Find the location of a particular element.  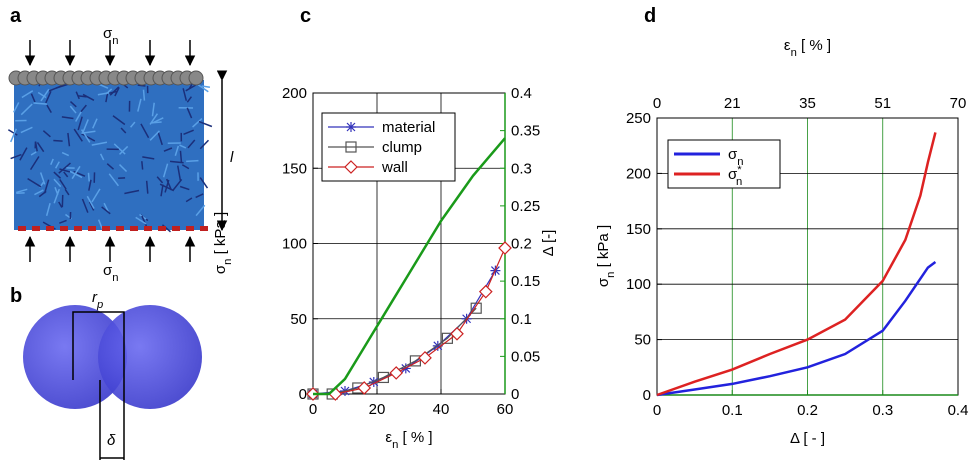

y2-tick-label: 0.1 is located at coordinates (521, 319).